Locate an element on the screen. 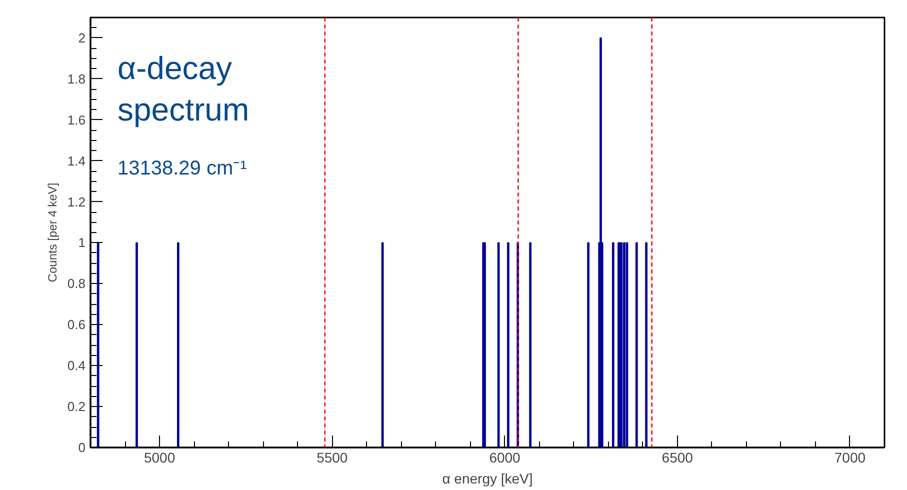 This screenshot has width=907, height=490. annotation: α-decay spectrum is located at coordinates (184, 89).